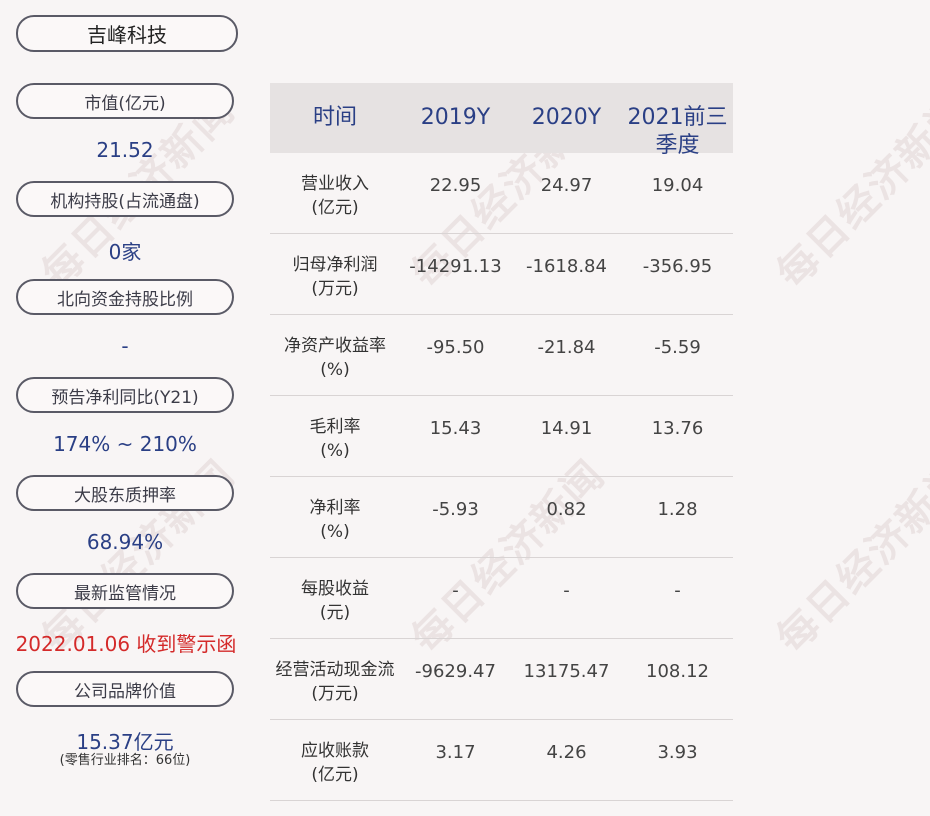  Describe the element at coordinates (566, 428) in the screenshot. I see `cell-2020: 14.91` at that location.